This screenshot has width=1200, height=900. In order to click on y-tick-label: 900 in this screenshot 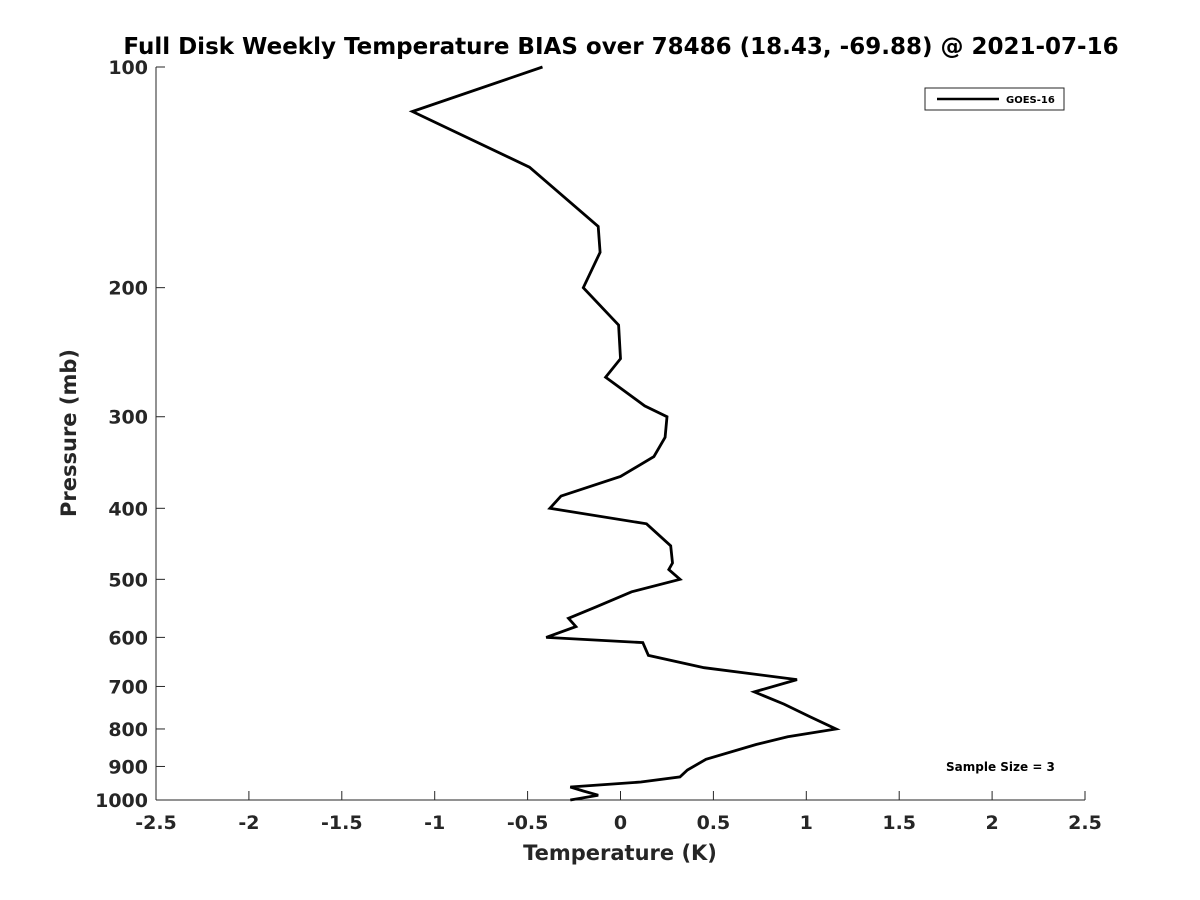, I will do `click(128, 767)`.